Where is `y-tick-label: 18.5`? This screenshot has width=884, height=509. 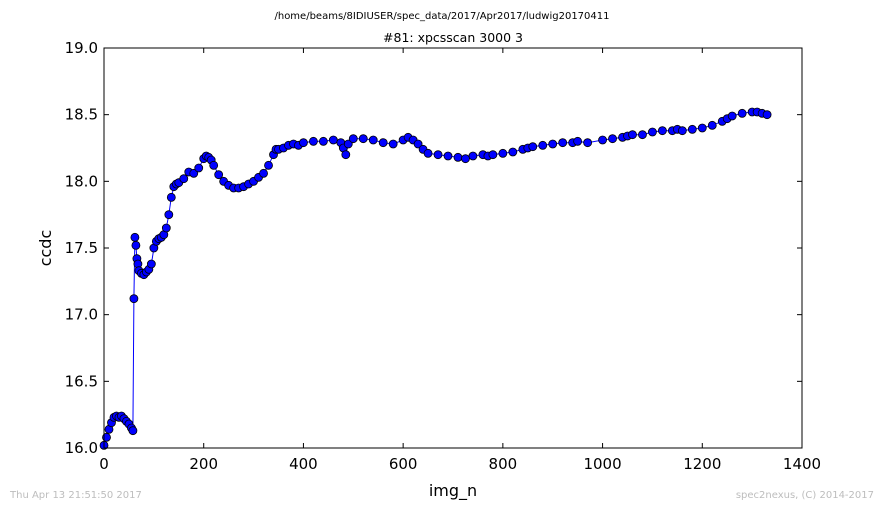 y-tick-label: 18.5 is located at coordinates (81, 115).